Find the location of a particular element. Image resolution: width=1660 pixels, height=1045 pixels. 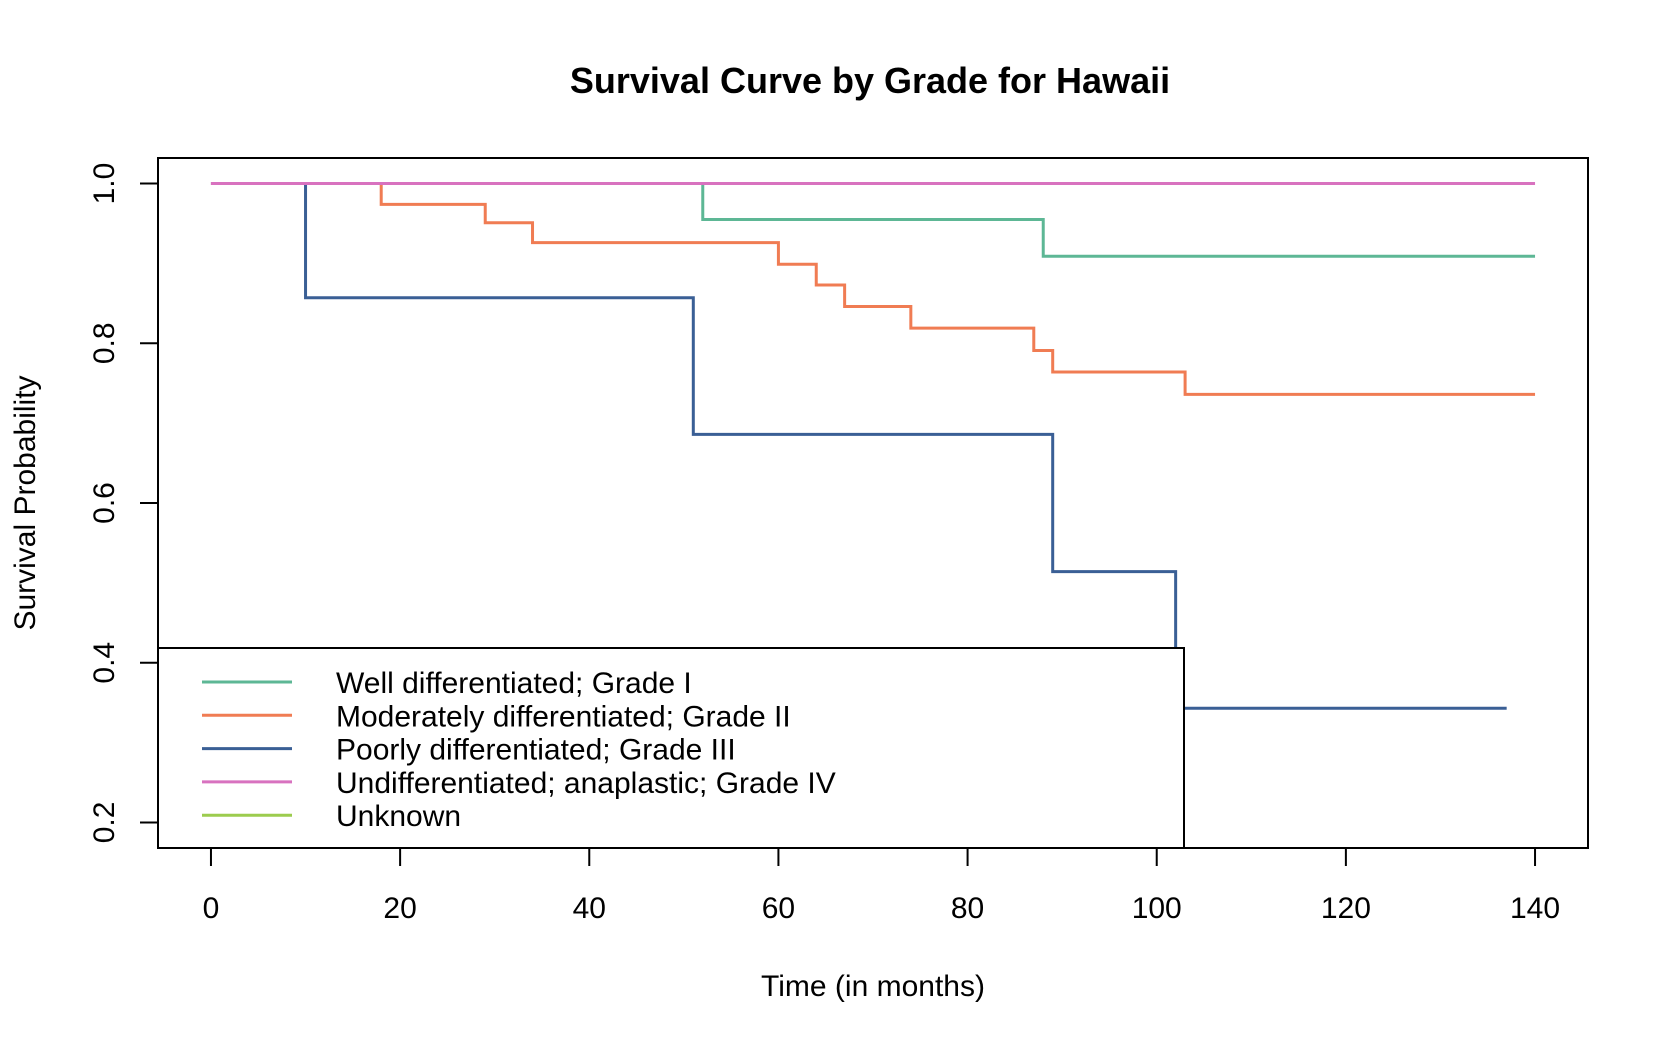

y-tick-label: 0.2 is located at coordinates (104, 823).